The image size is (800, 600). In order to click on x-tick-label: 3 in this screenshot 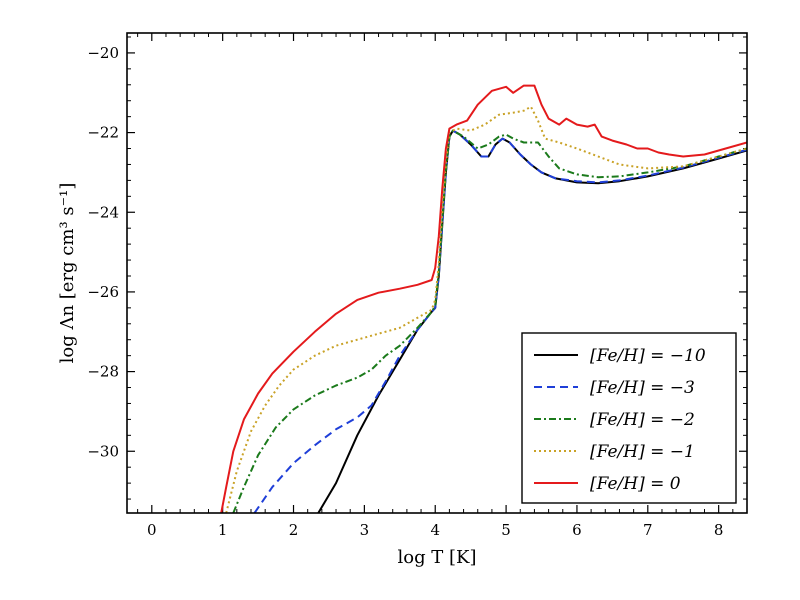, I will do `click(365, 530)`.